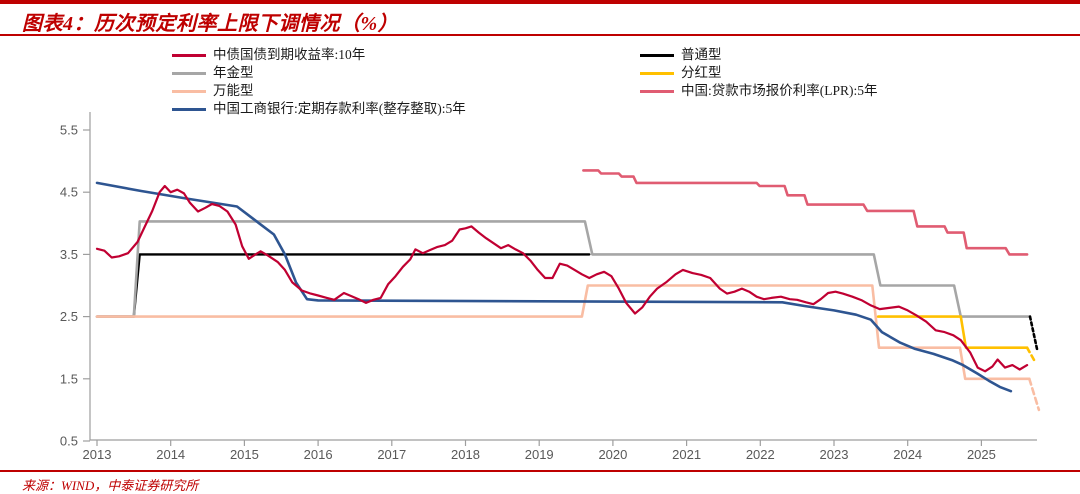  I want to click on svg-text: 4.5, so click(69, 192).